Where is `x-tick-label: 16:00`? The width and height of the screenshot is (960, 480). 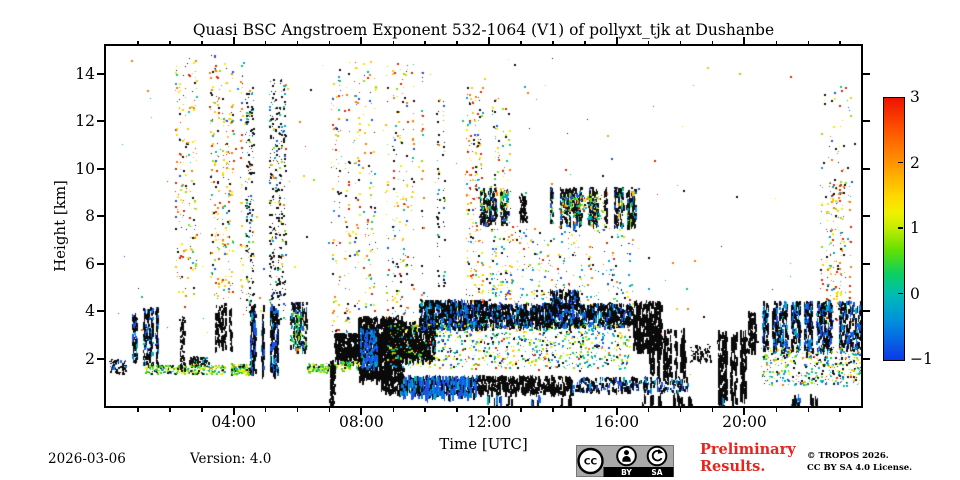 x-tick-label: 16:00 is located at coordinates (617, 422).